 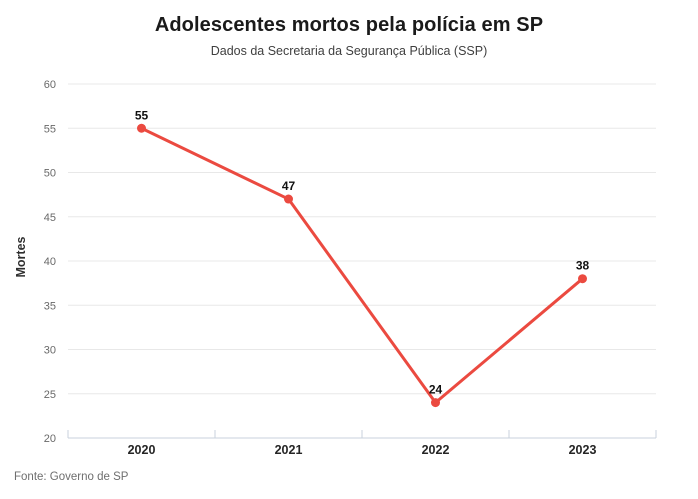 What do you see at coordinates (349, 25) in the screenshot?
I see `chart-title: Adolescentes mortos pela polícia em SP` at bounding box center [349, 25].